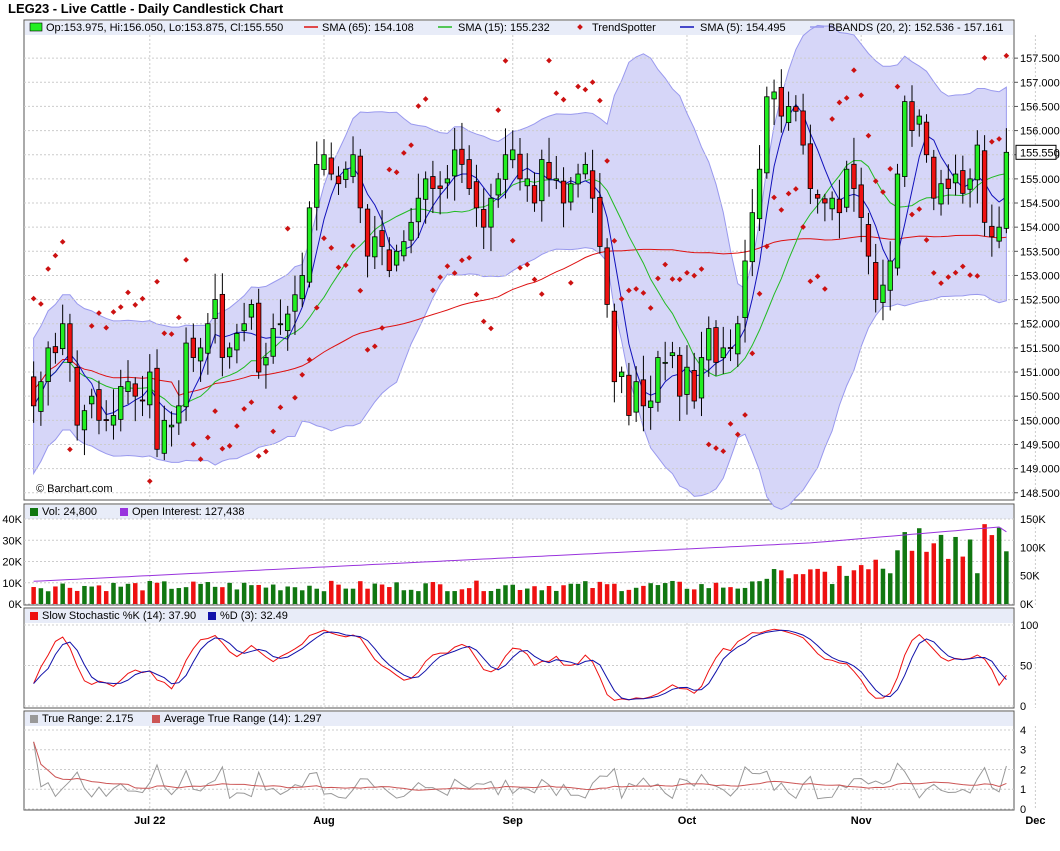 The image size is (1060, 851). What do you see at coordinates (34, 616) in the screenshot?
I see `legend-swatch-k` at bounding box center [34, 616].